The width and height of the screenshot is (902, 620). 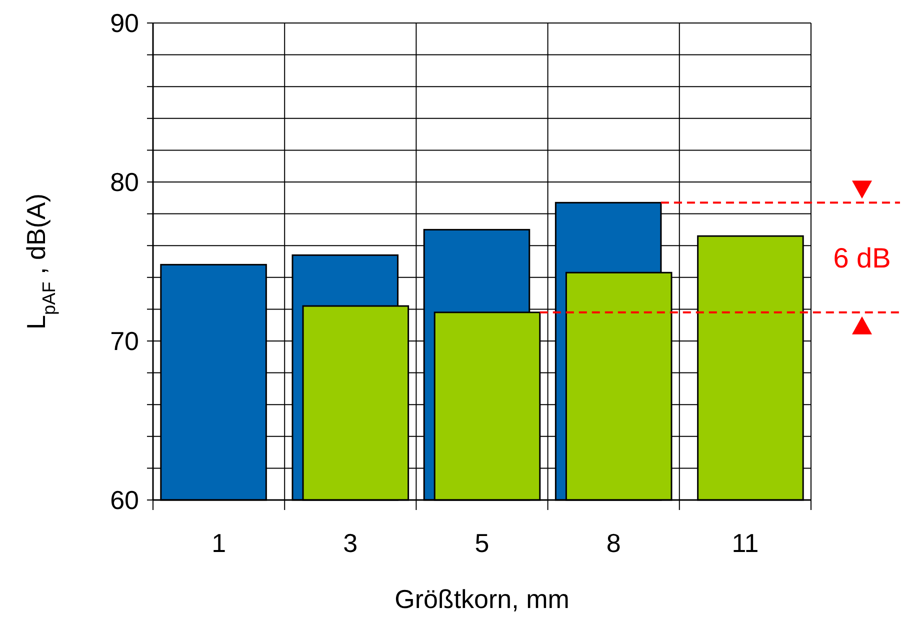 What do you see at coordinates (862, 258) in the screenshot?
I see `text: 6 dB` at bounding box center [862, 258].